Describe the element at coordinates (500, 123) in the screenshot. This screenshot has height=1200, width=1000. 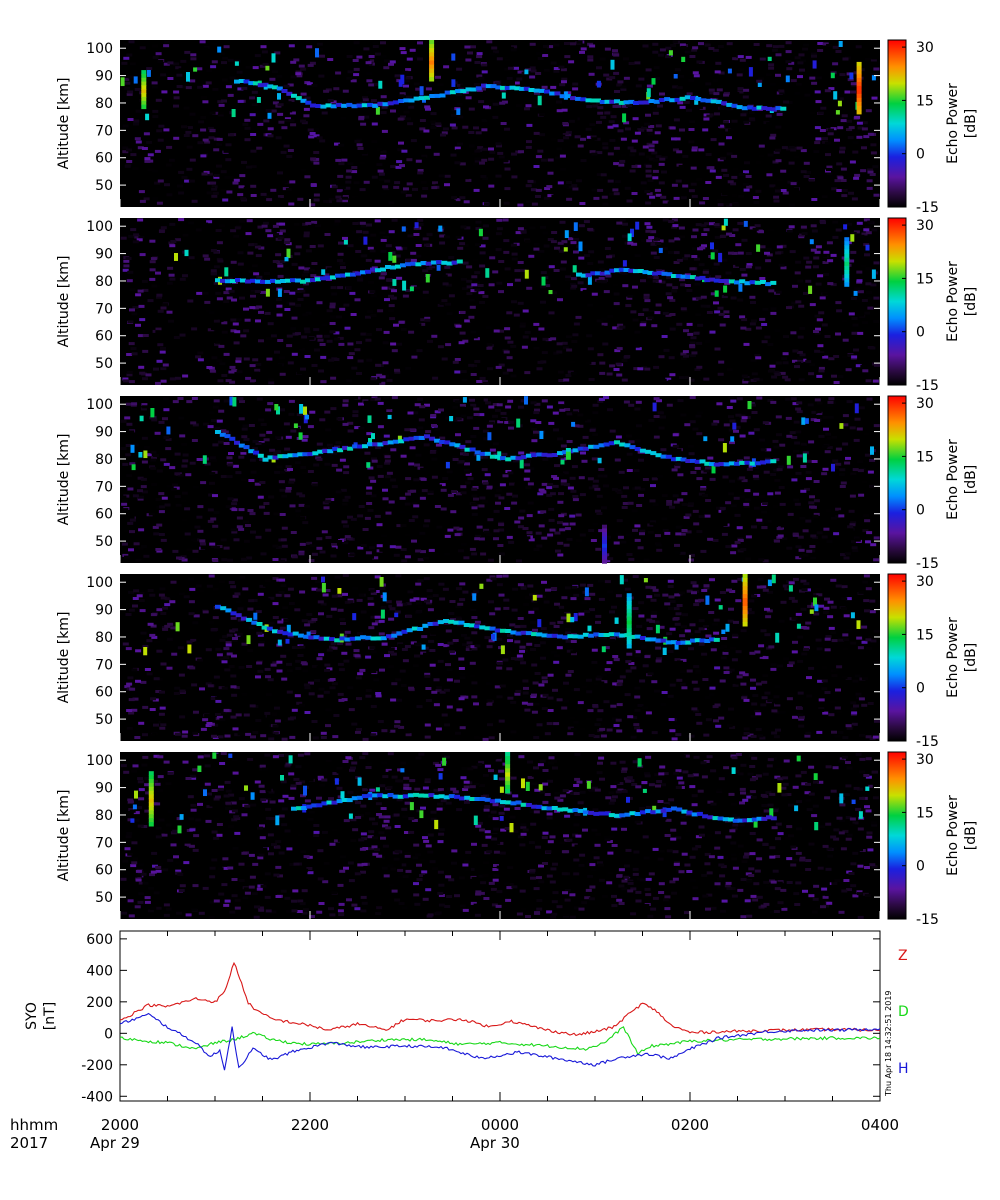
I see `noise-field` at that location.